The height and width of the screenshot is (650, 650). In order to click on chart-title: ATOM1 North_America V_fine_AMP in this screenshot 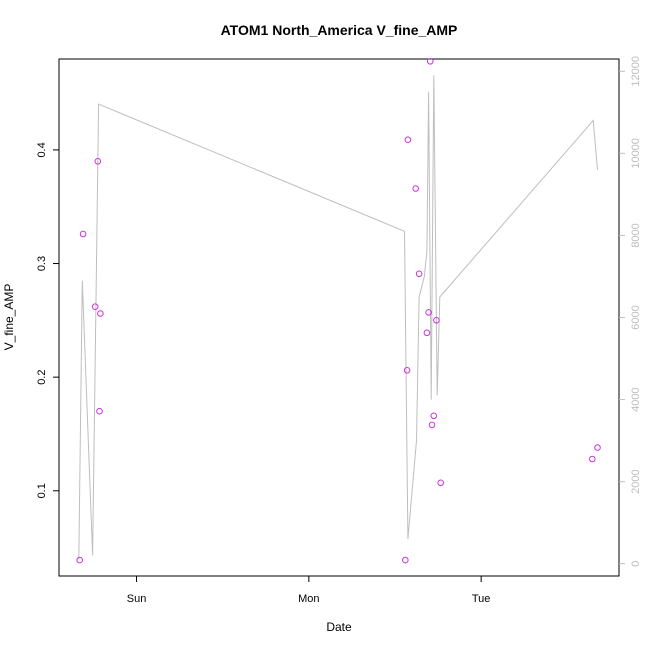, I will do `click(339, 30)`.